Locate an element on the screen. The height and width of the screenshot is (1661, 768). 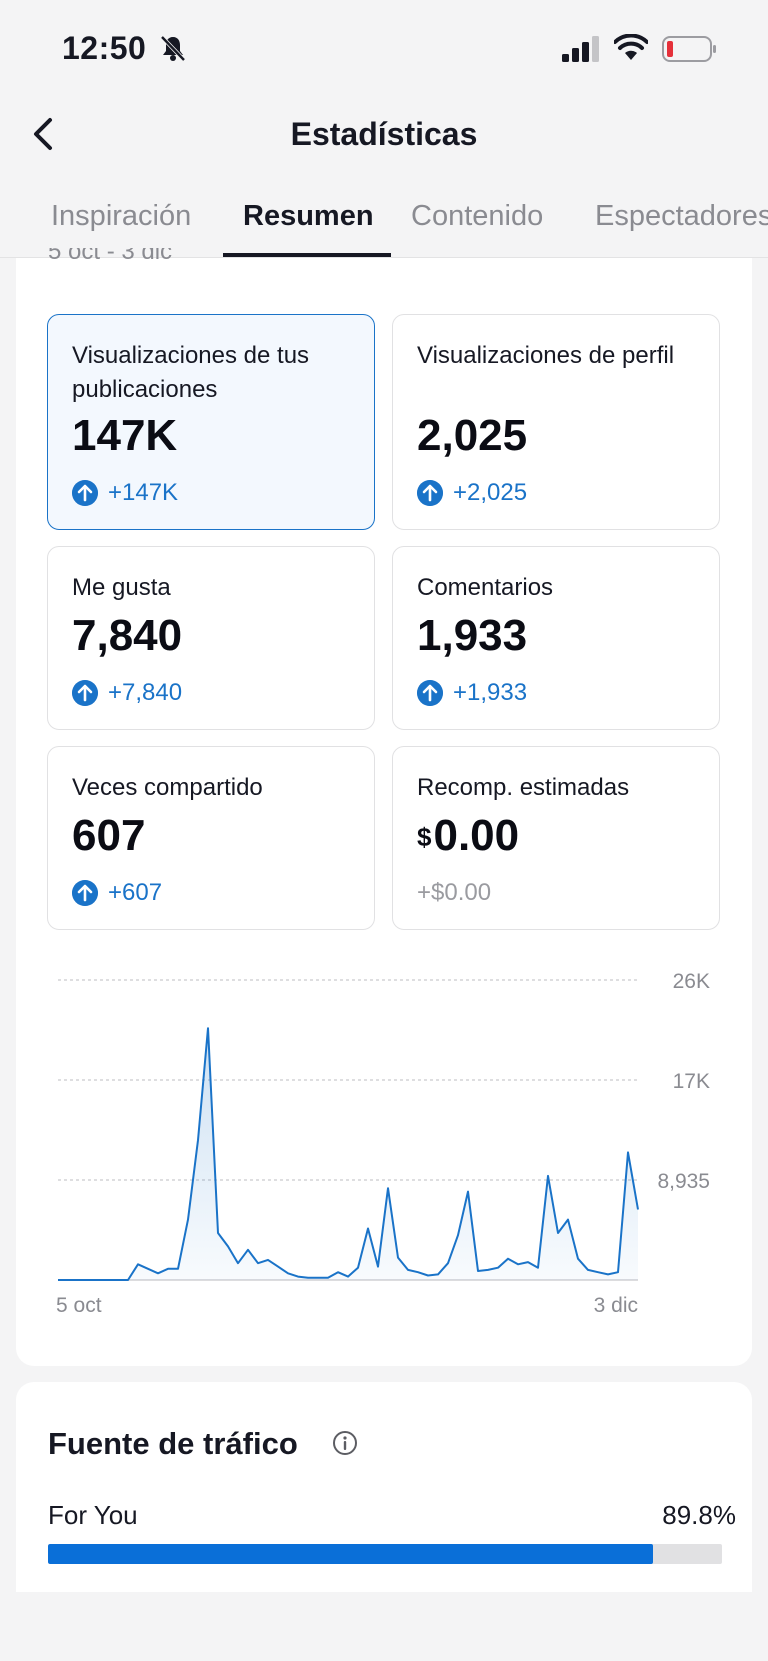
page-title: Estadísticas is located at coordinates (384, 134).